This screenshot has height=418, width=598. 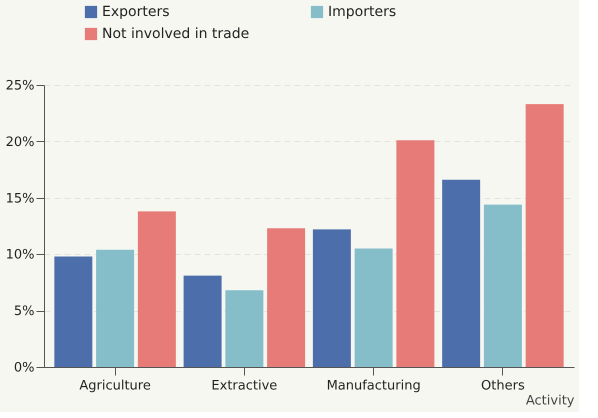 What do you see at coordinates (24, 312) in the screenshot?
I see `y-tick-label: 5%` at bounding box center [24, 312].